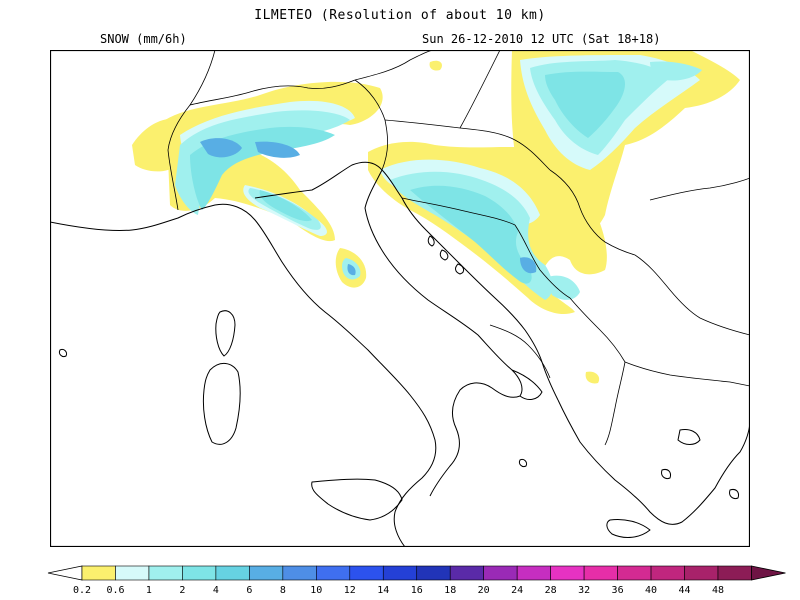 Image resolution: width=800 pixels, height=600 pixels. Describe the element at coordinates (400, 15) in the screenshot. I see `map-title: ILMETEO (Resolution of about 10 km)` at that location.